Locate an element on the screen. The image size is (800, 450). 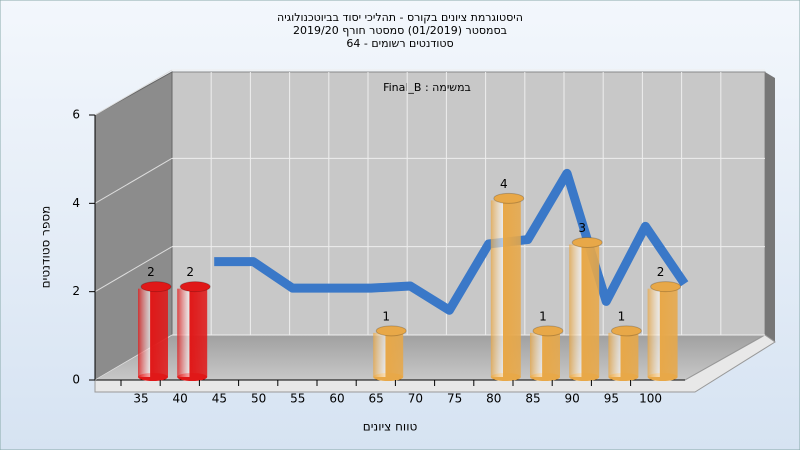
y-tick-label: 6 is located at coordinates (76, 115).